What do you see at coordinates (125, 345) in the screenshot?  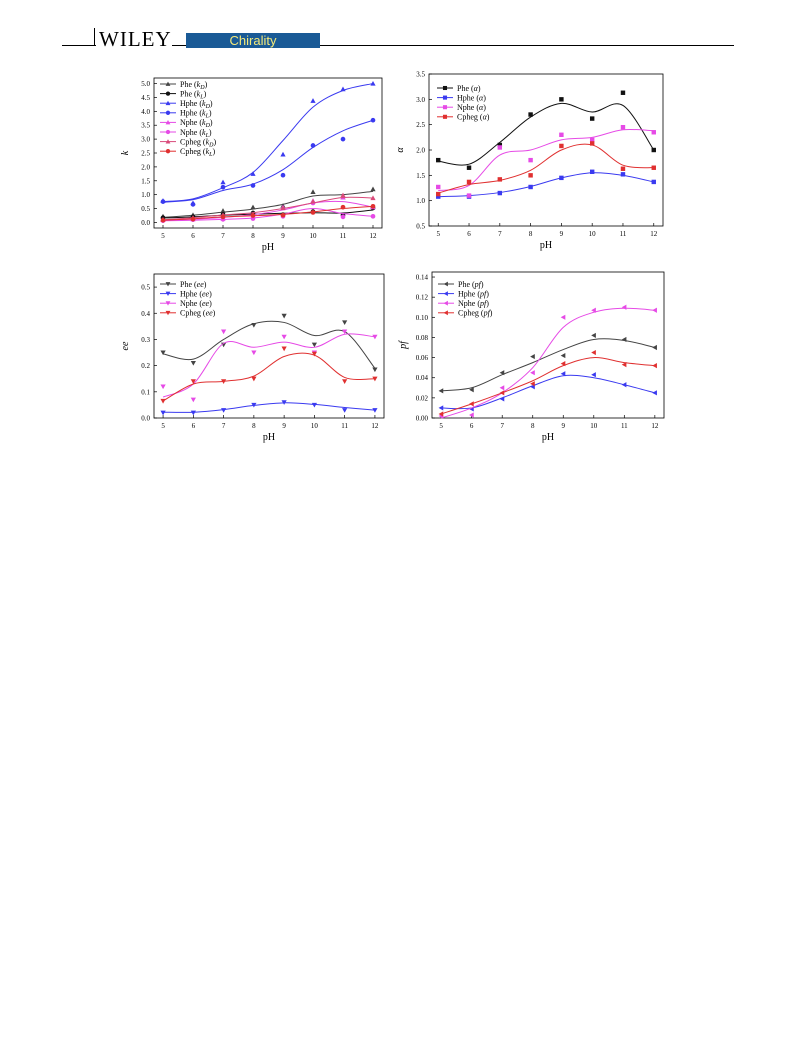 I see `y-axis-label: ee` at bounding box center [125, 345].